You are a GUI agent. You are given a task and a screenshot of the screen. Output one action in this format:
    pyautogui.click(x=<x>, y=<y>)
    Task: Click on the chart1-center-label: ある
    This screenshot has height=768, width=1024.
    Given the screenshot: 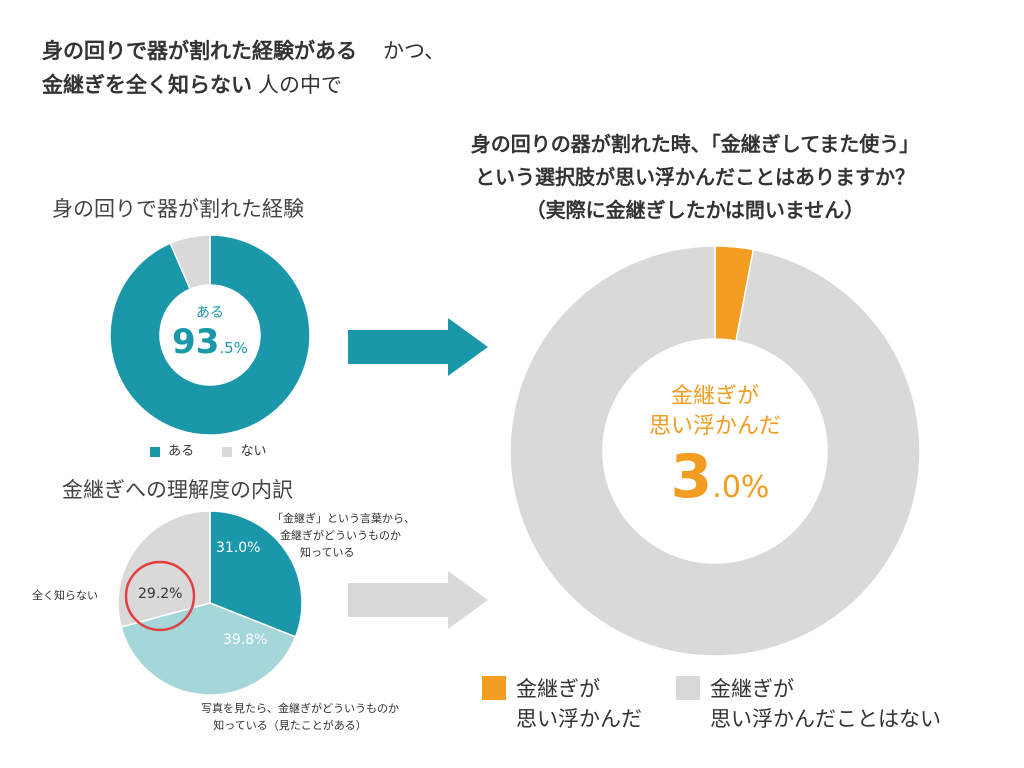 What is the action you would take?
    pyautogui.click(x=210, y=313)
    